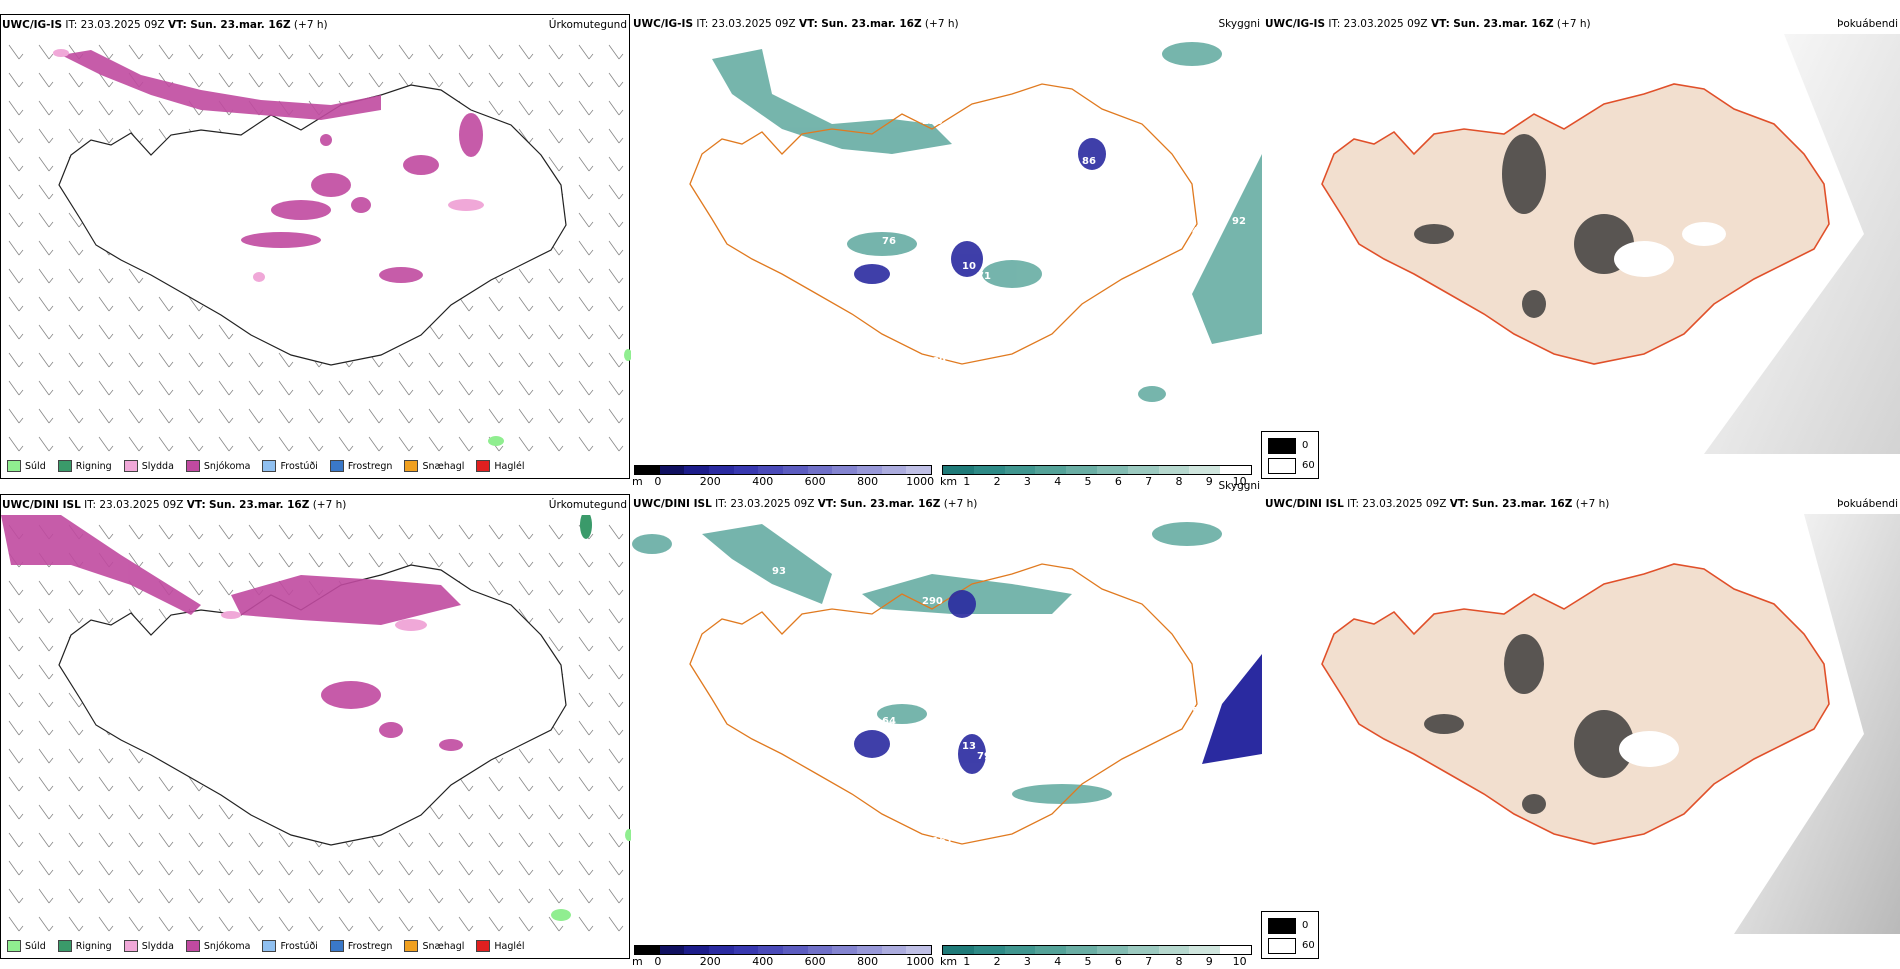 The height and width of the screenshot is (969, 1900). What do you see at coordinates (1119, 146) in the screenshot?
I see `cloudbase-label: 88` at bounding box center [1119, 146].